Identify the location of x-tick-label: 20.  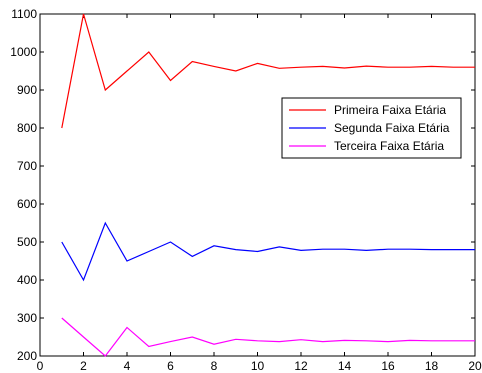
(475, 366).